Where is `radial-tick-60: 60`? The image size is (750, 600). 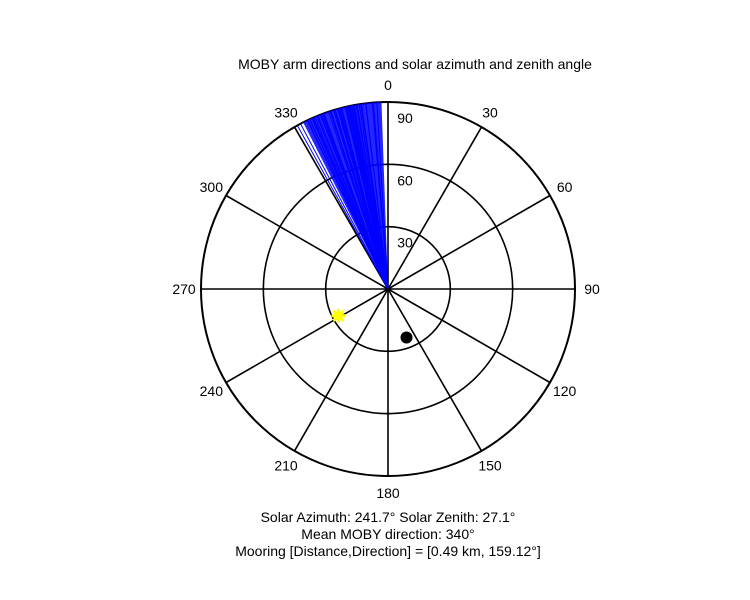
radial-tick-60: 60 is located at coordinates (405, 180).